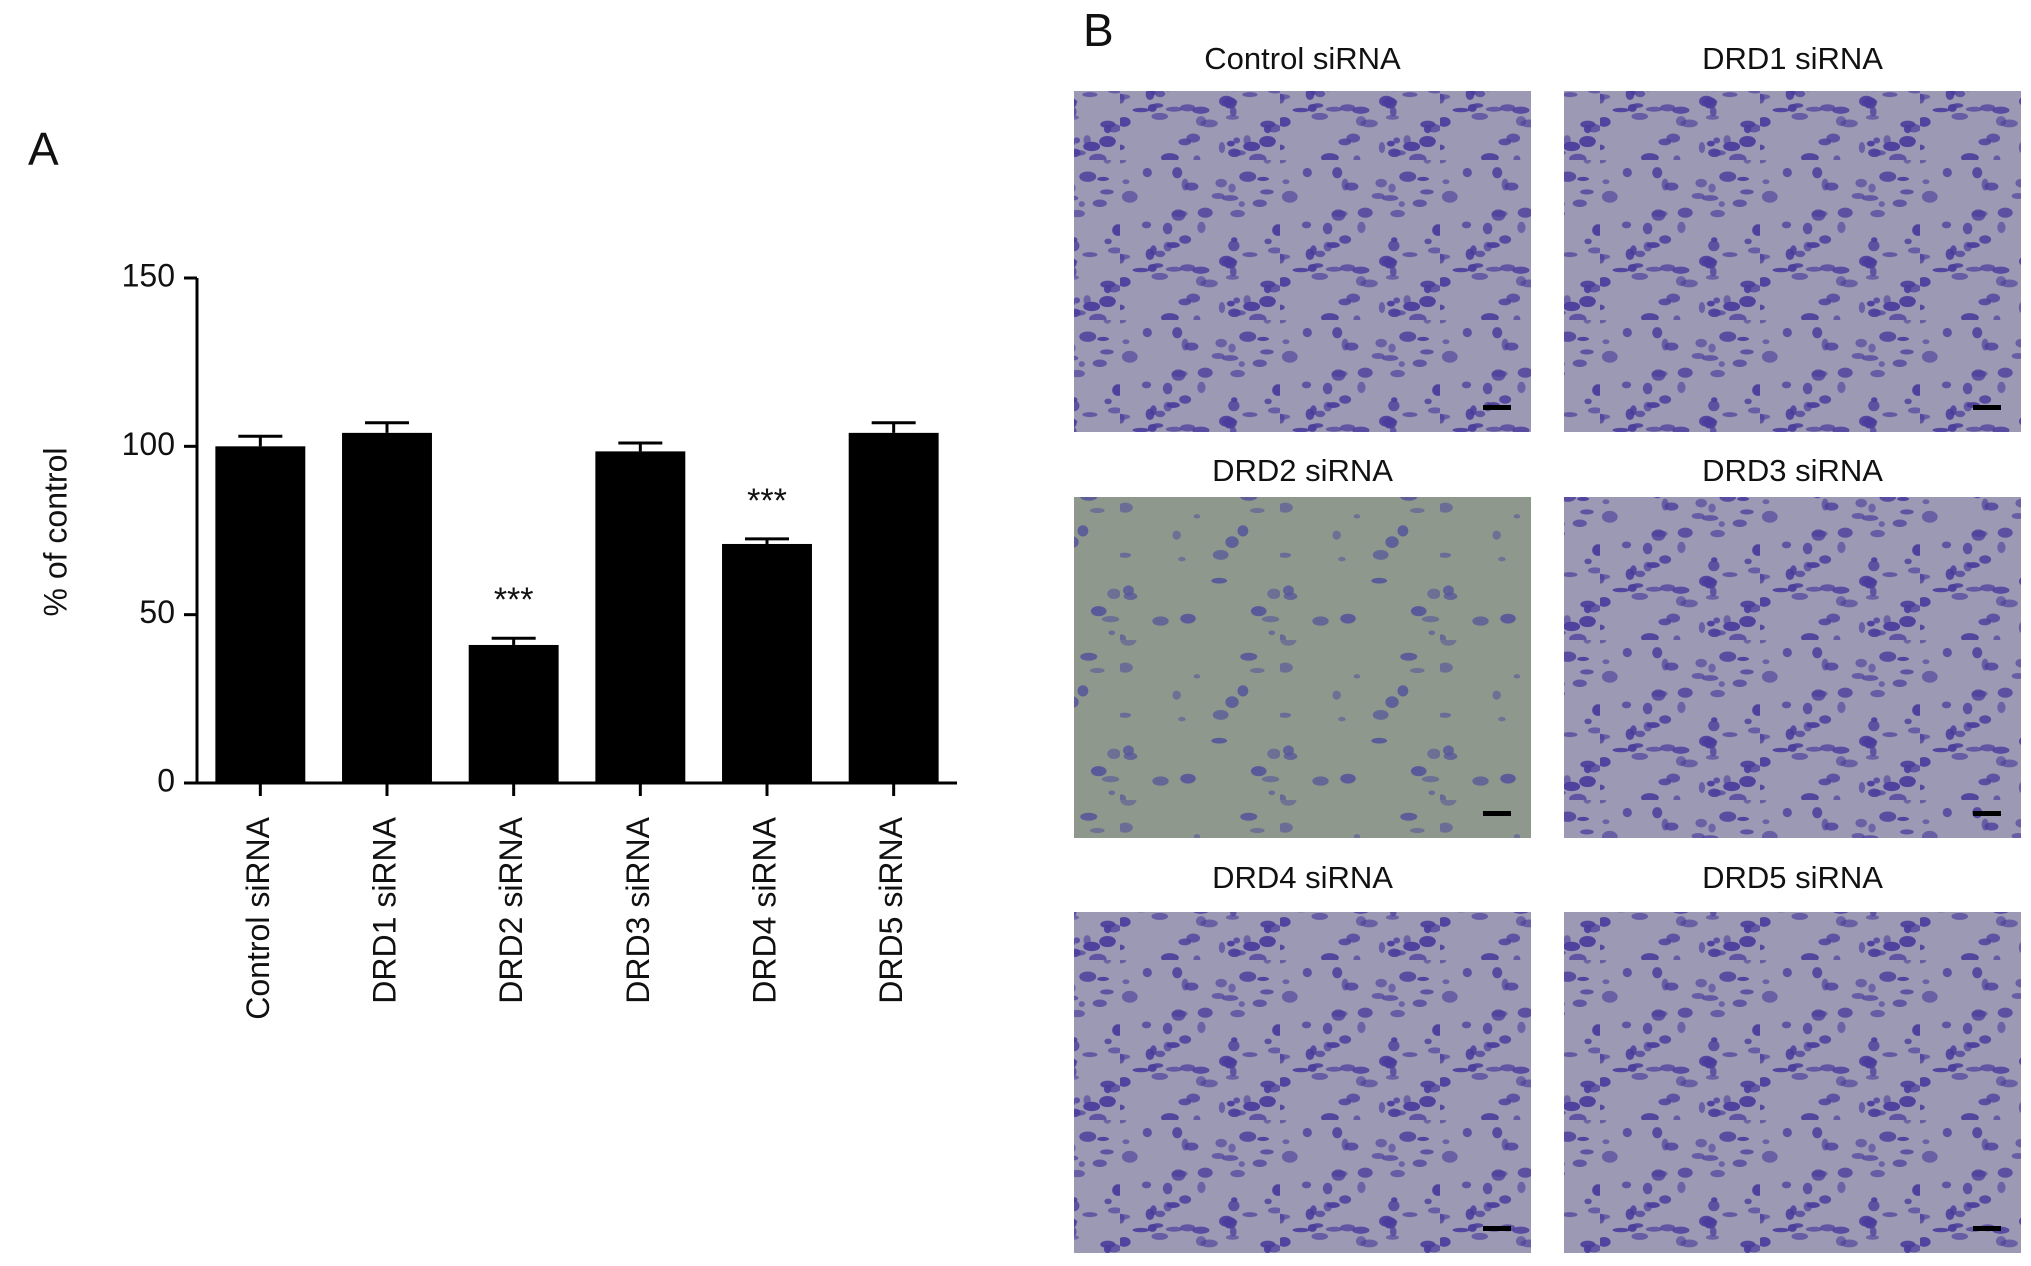 The width and height of the screenshot is (2031, 1266). I want to click on x-tick-label: DRD5 siRNA, so click(891, 909).